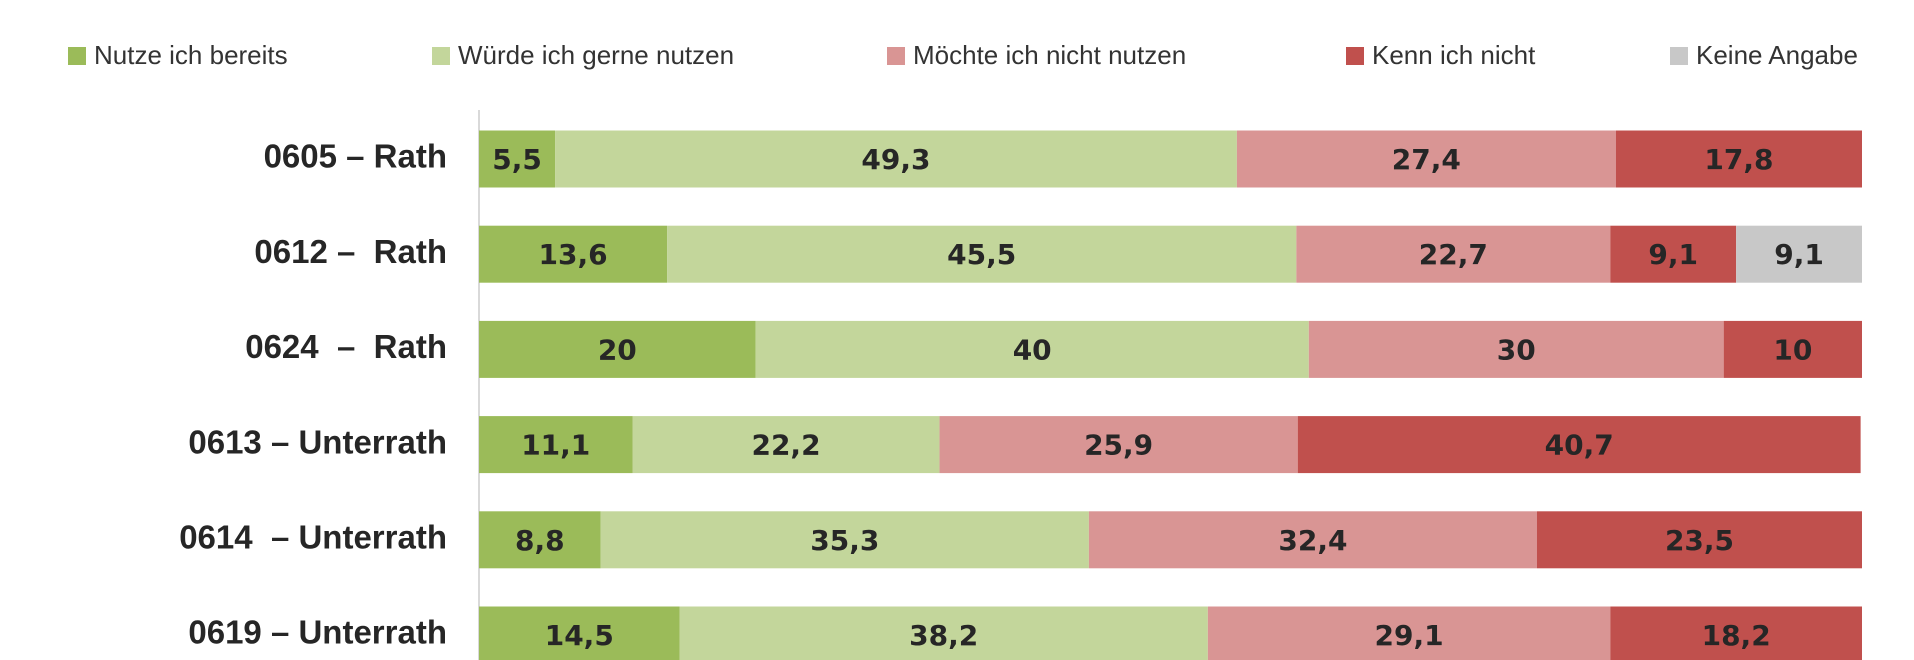 The width and height of the screenshot is (1914, 660). What do you see at coordinates (1454, 55) in the screenshot?
I see `legend-label: Kenn ich nicht` at bounding box center [1454, 55].